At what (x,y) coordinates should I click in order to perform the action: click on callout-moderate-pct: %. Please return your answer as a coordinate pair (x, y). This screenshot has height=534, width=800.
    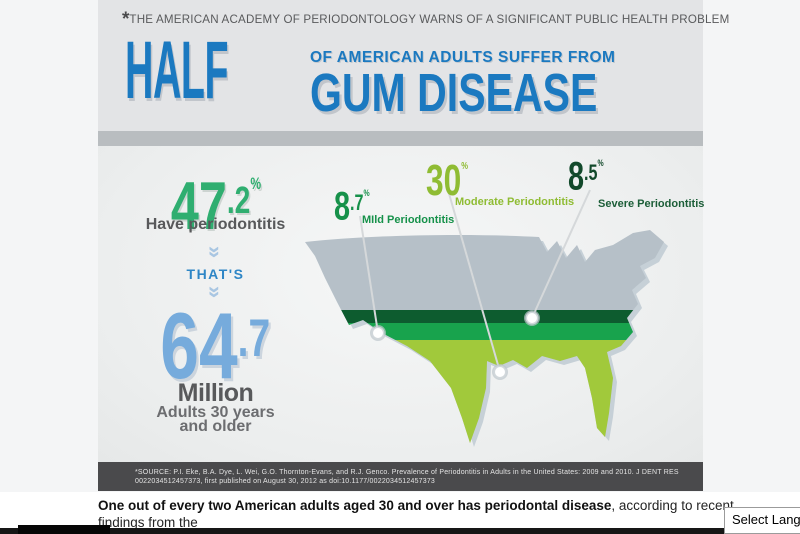
    Looking at the image, I should click on (465, 166).